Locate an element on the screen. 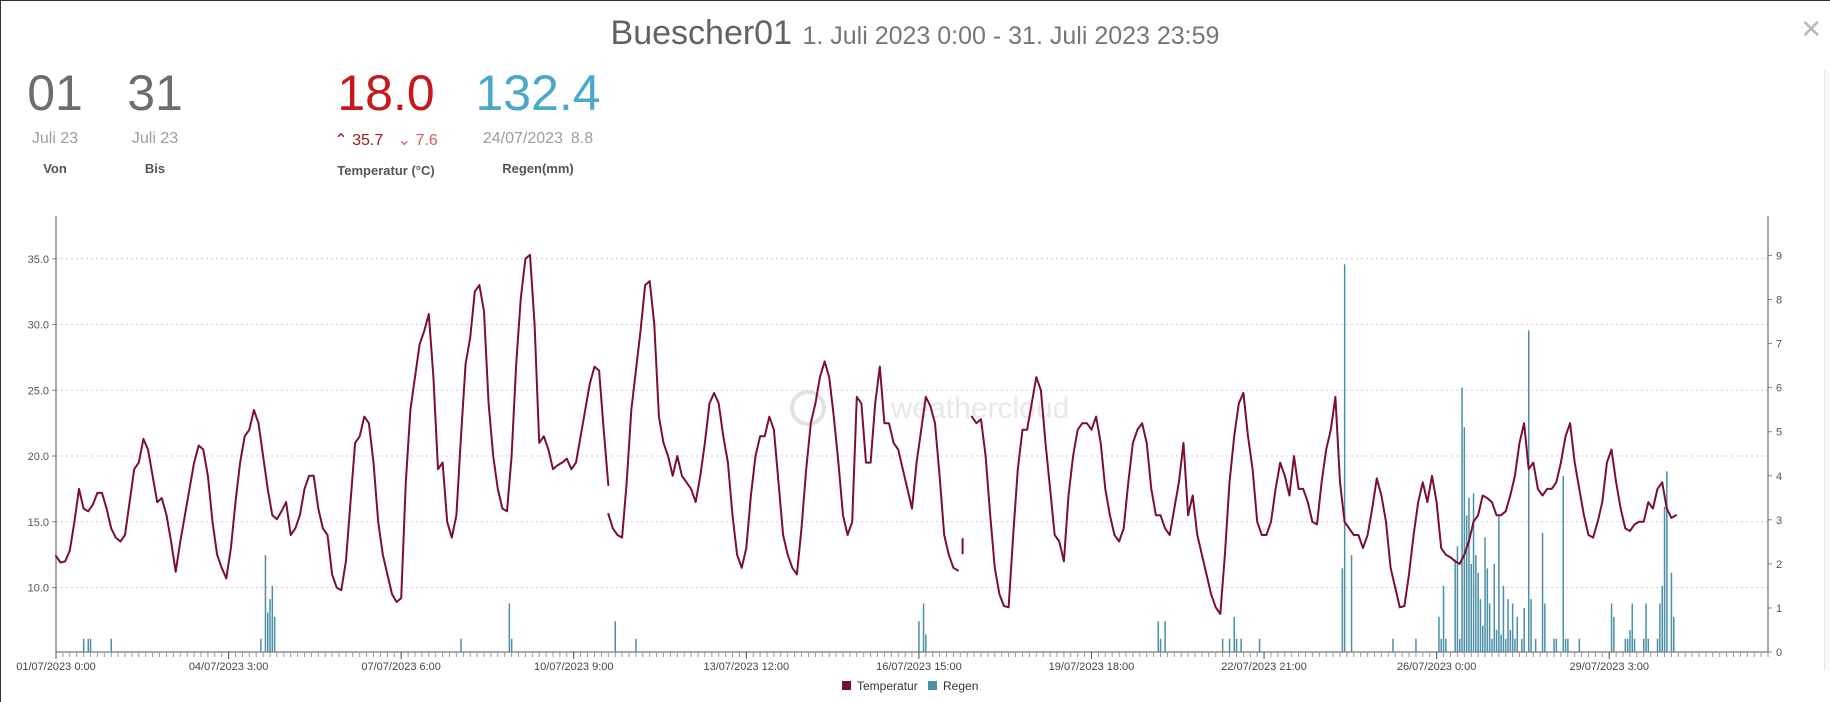 This screenshot has height=702, width=1830. y-right-tick-label: 5 is located at coordinates (1779, 433).